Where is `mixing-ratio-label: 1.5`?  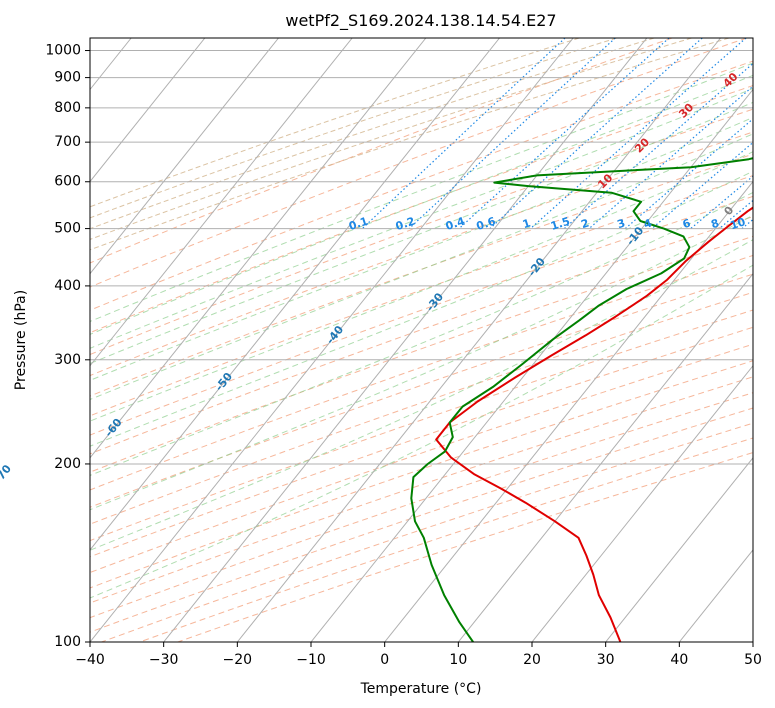
mixing-ratio-label: 1.5 is located at coordinates (560, 224).